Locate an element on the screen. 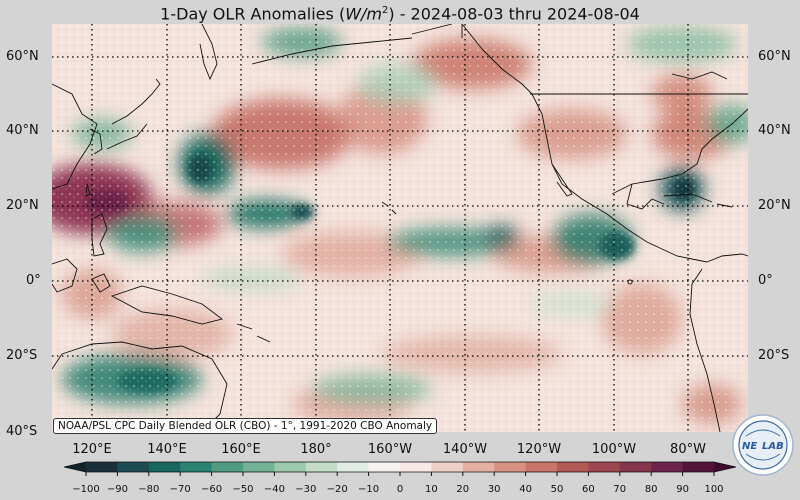 This screenshot has width=800, height=500. lat-label-left: 0° is located at coordinates (33, 280).